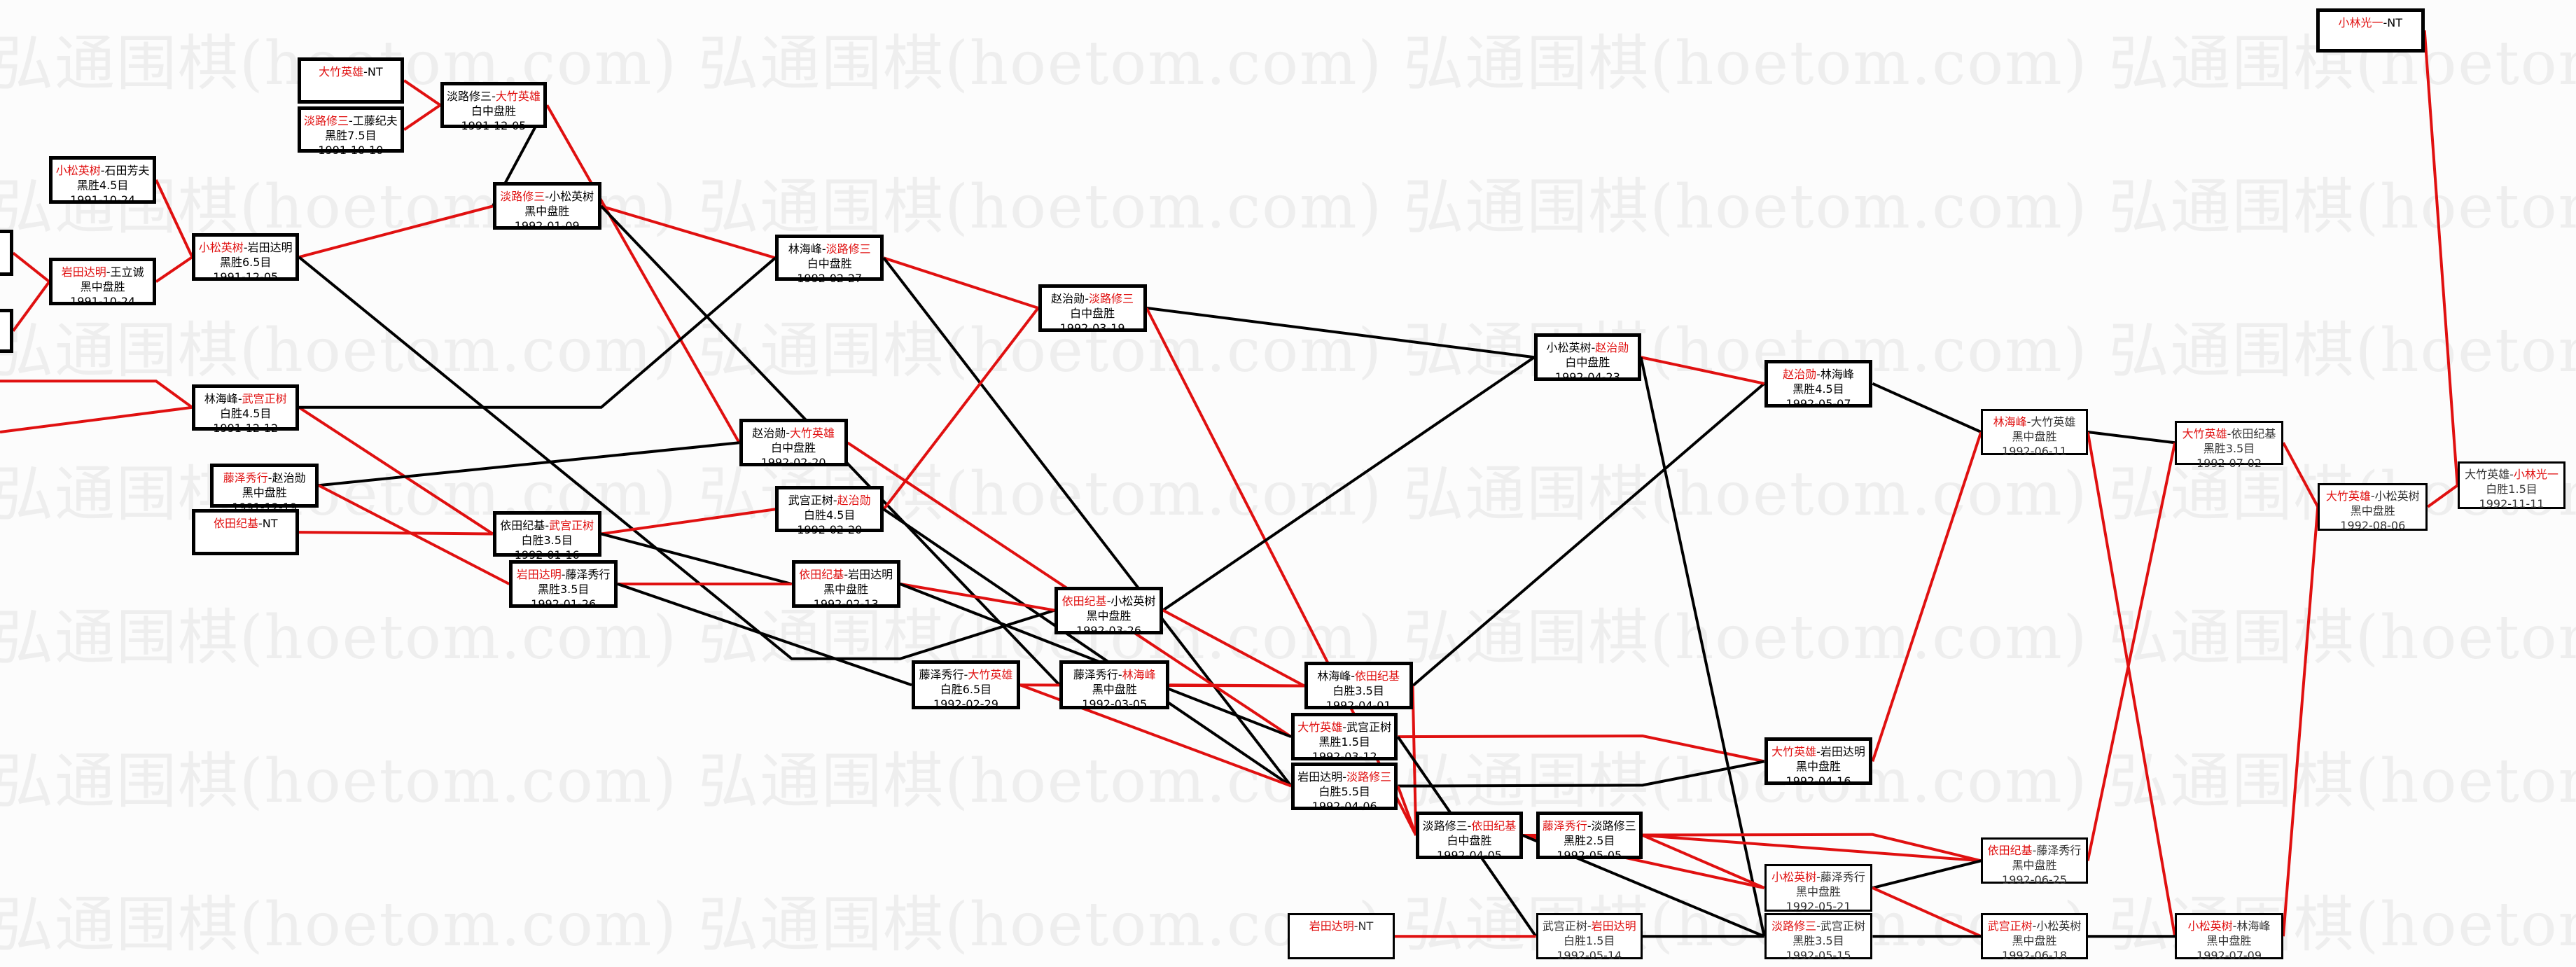 The height and width of the screenshot is (967, 2576). Describe the element at coordinates (845, 585) in the screenshot. I see `match-box: 依田纪基-岩田达明 黑中盘胜 1992-02-13` at that location.